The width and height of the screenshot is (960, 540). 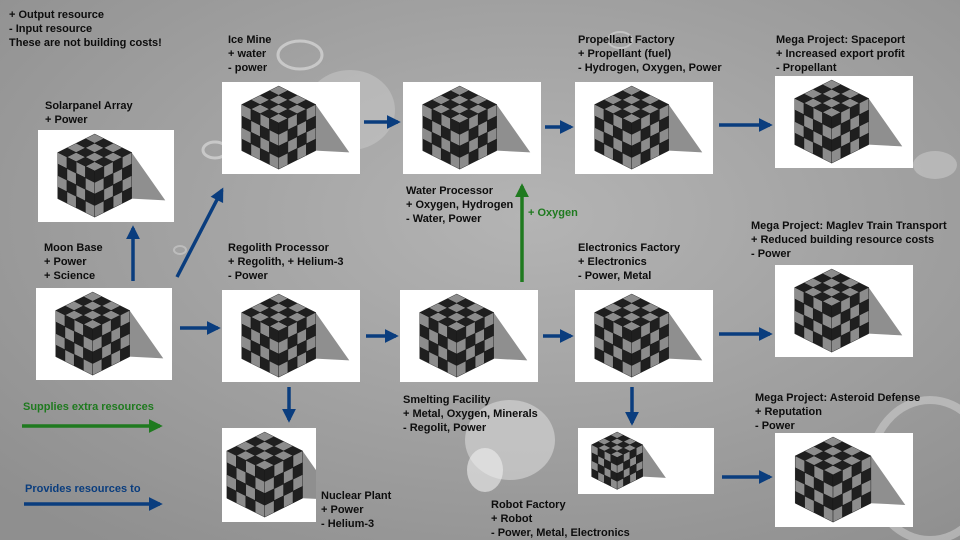 I want to click on building-title: Mega Project: Asteroid Defense, so click(x=838, y=398).